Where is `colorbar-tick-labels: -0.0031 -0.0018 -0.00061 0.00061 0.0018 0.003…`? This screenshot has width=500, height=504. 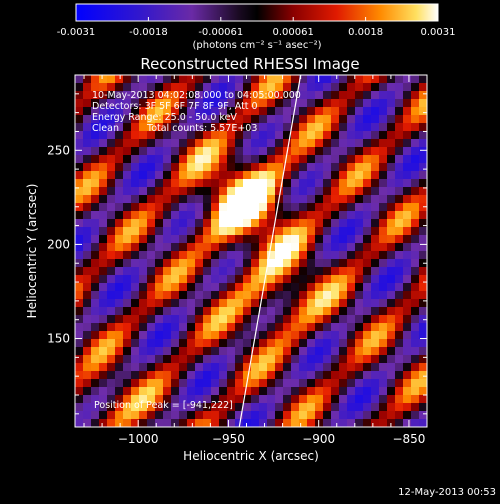 colorbar-tick-labels: -0.0031 -0.0018 -0.00061 0.00061 0.0018 0.003… is located at coordinates (256, 32).